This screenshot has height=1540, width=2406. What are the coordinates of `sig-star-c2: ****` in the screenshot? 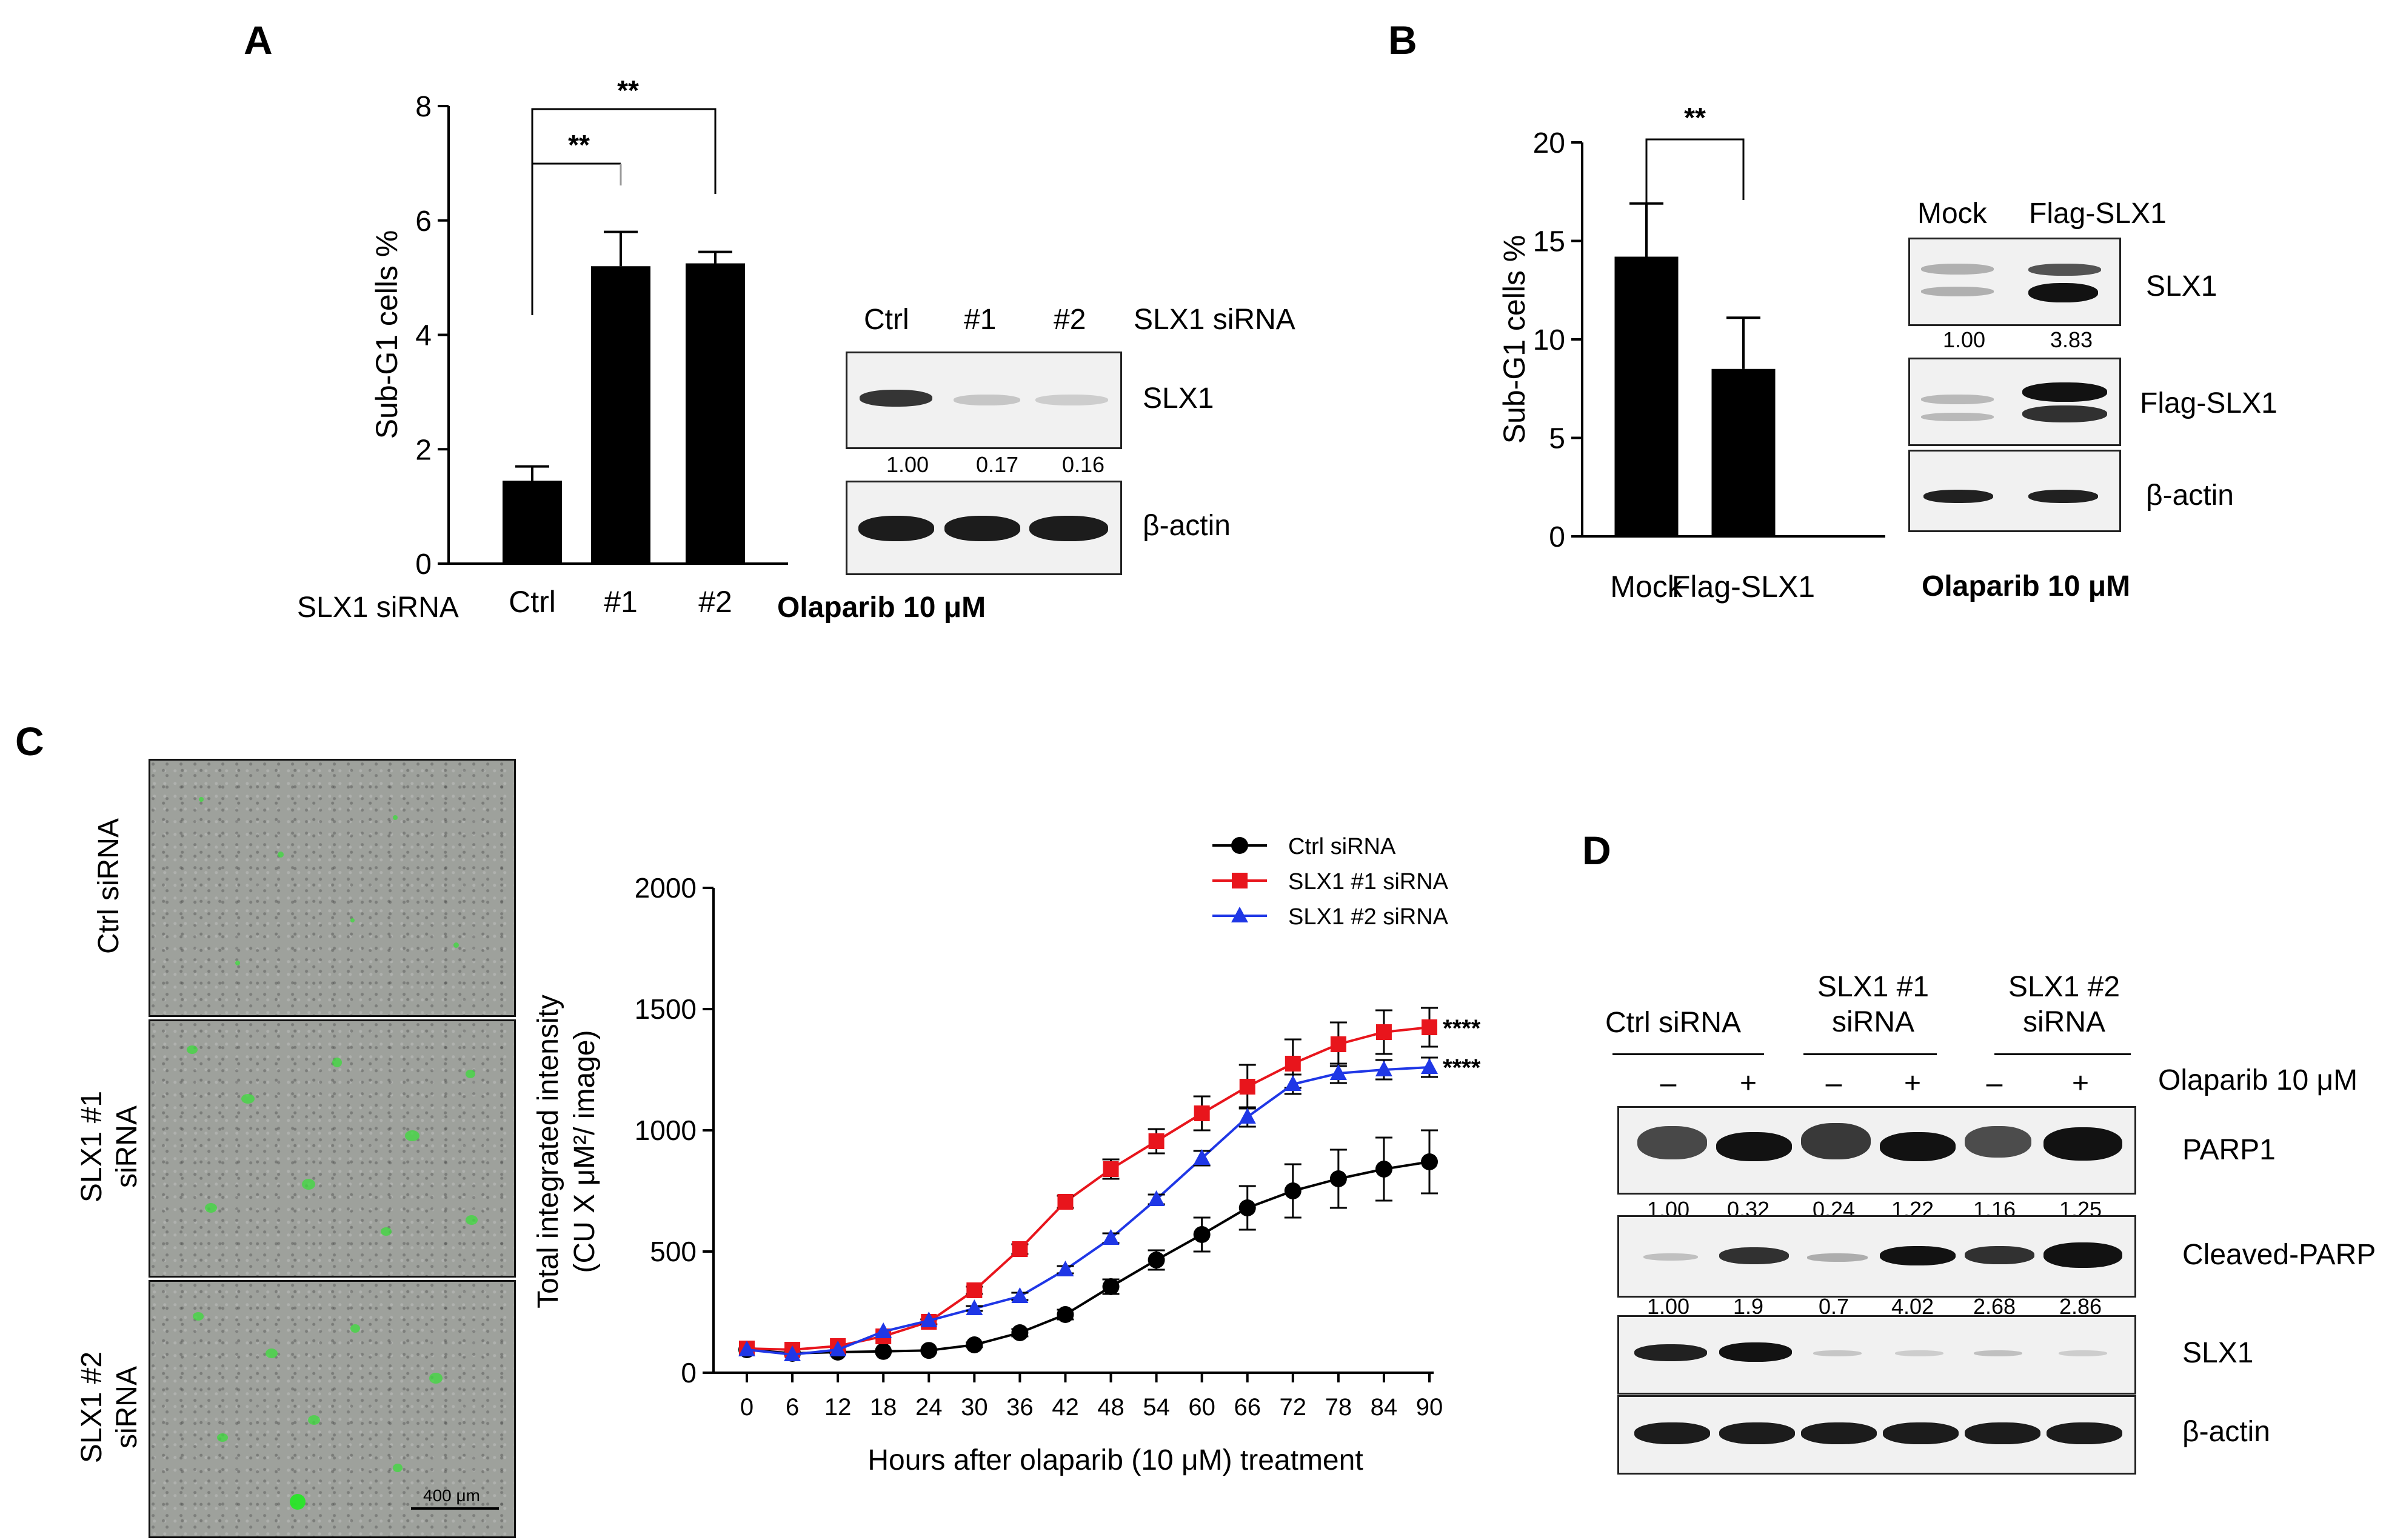 It's located at (1462, 1068).